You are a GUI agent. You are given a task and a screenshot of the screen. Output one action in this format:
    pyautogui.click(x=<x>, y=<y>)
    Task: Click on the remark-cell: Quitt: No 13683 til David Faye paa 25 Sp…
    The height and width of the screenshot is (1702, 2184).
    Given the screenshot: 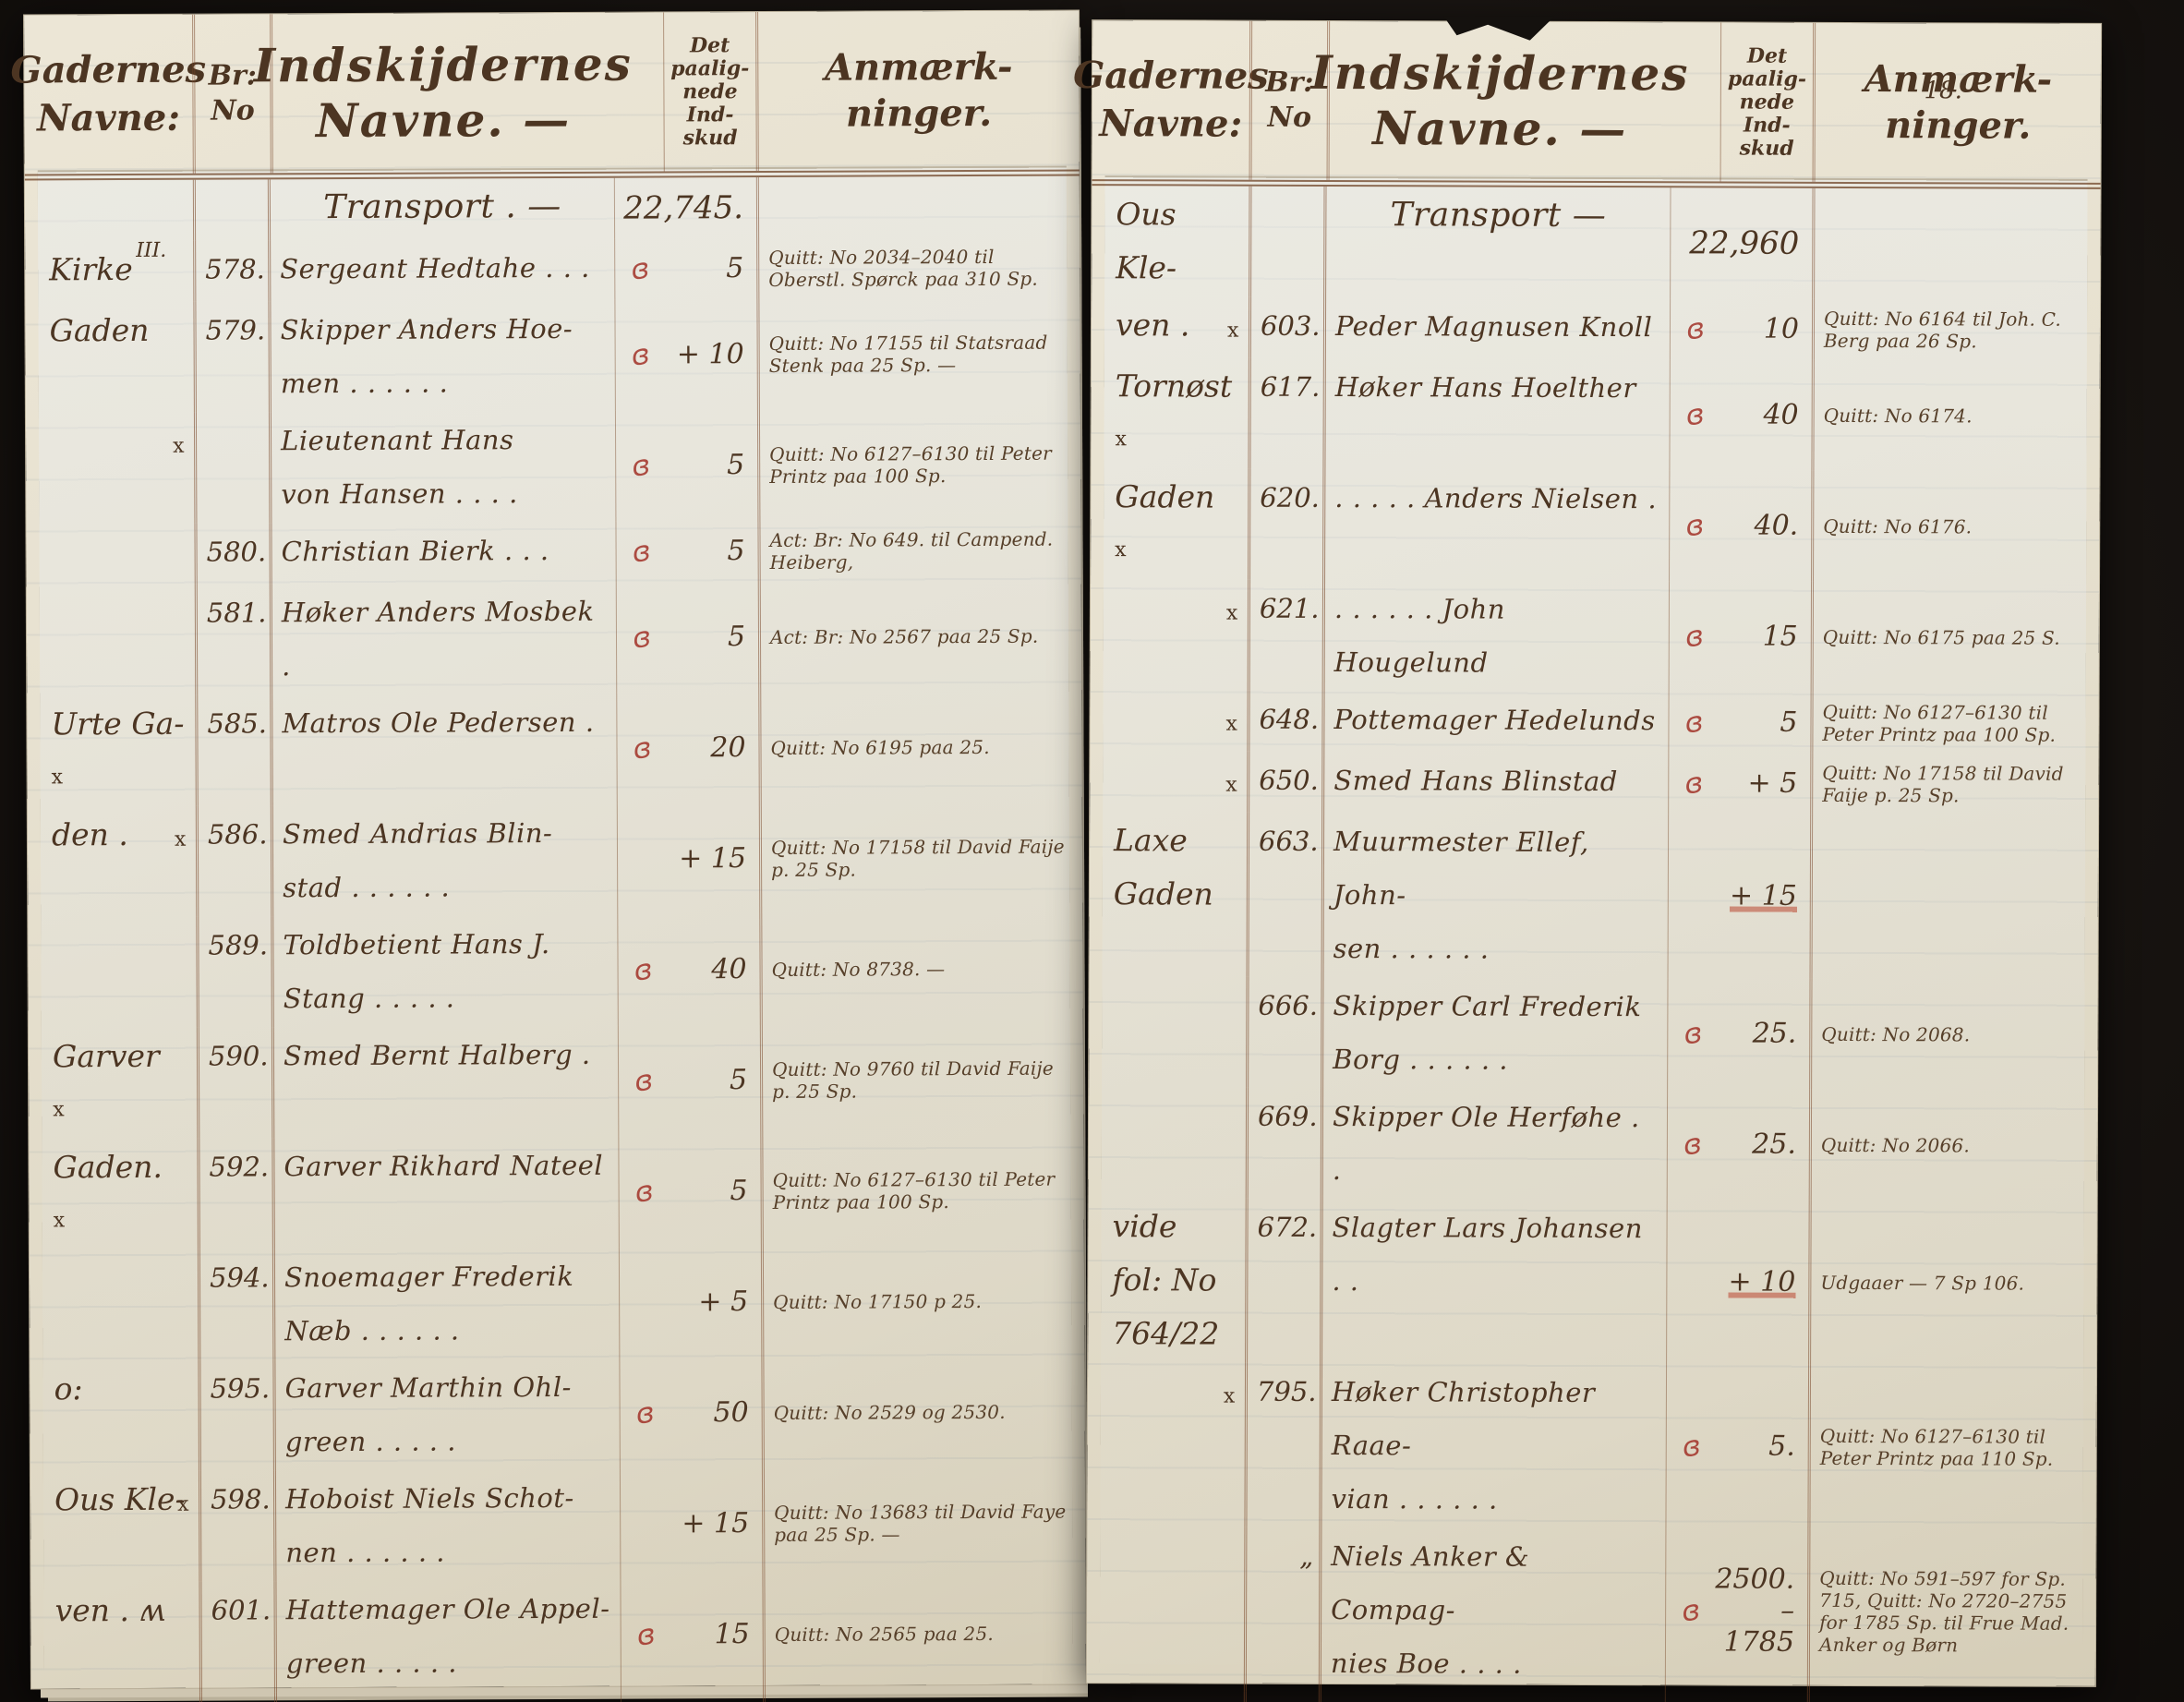 What is the action you would take?
    pyautogui.click(x=923, y=1523)
    